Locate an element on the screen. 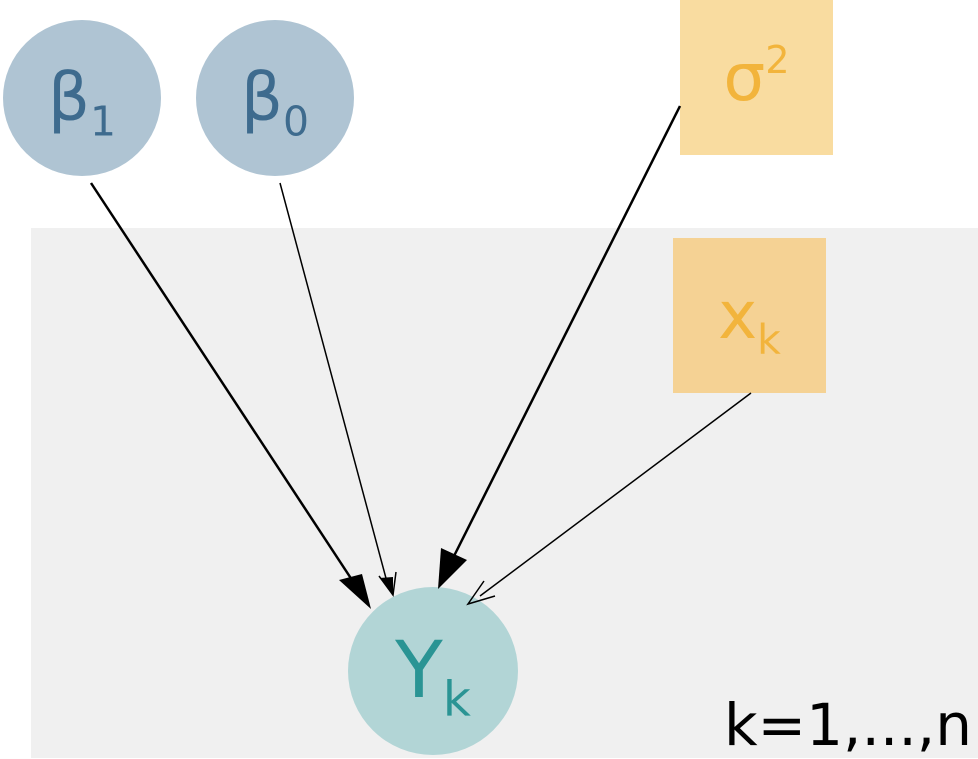  node-xk: xk is located at coordinates (749, 315).